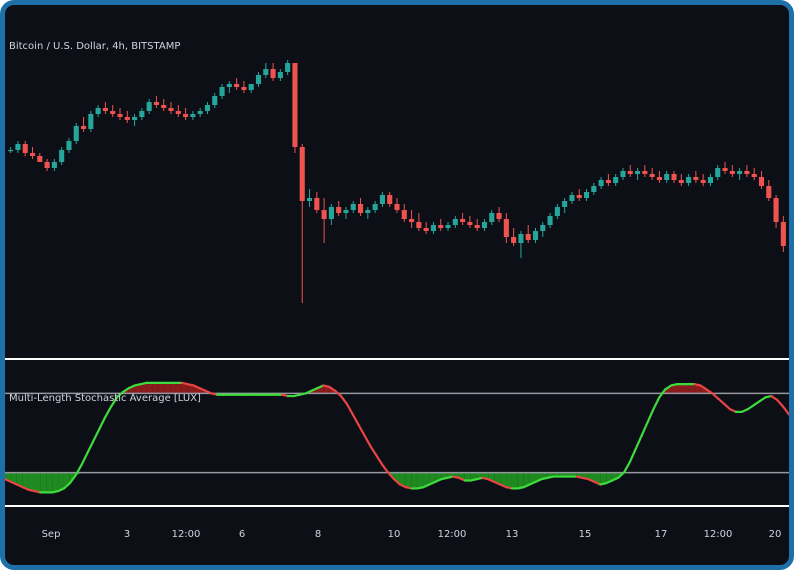  What do you see at coordinates (127, 534) in the screenshot?
I see `x-axis-label: 3` at bounding box center [127, 534].